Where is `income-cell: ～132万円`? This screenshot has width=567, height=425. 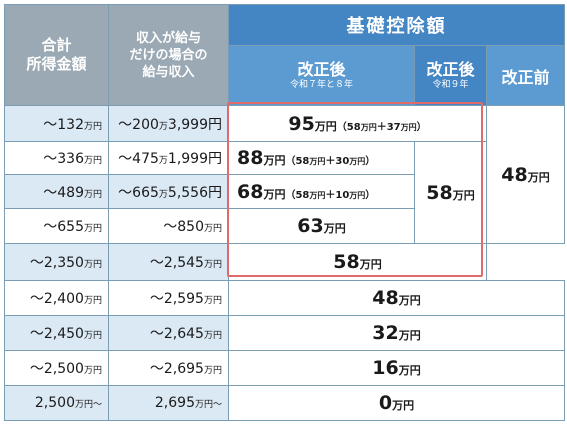 income-cell: ～132万円 is located at coordinates (56, 124).